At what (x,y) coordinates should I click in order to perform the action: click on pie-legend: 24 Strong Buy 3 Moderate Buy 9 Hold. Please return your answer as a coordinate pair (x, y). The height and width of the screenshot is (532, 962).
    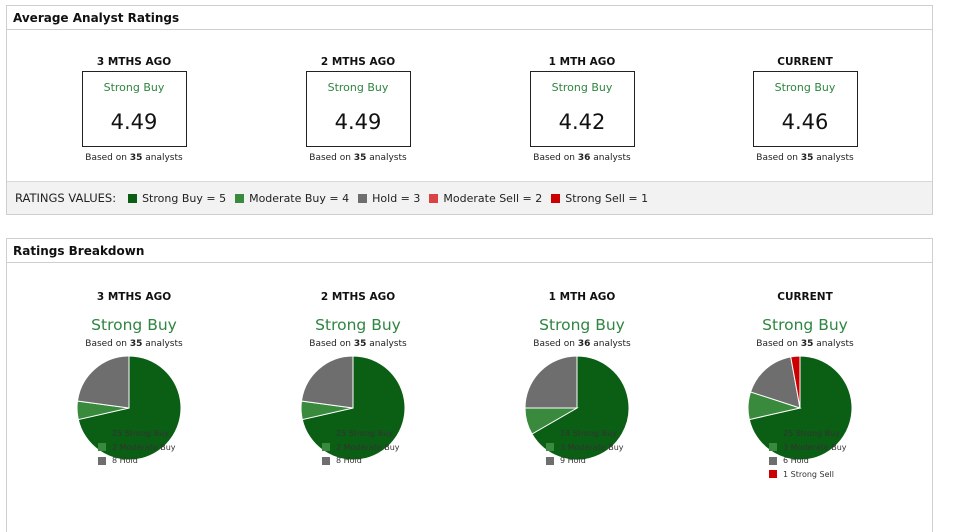
    Looking at the image, I should click on (585, 447).